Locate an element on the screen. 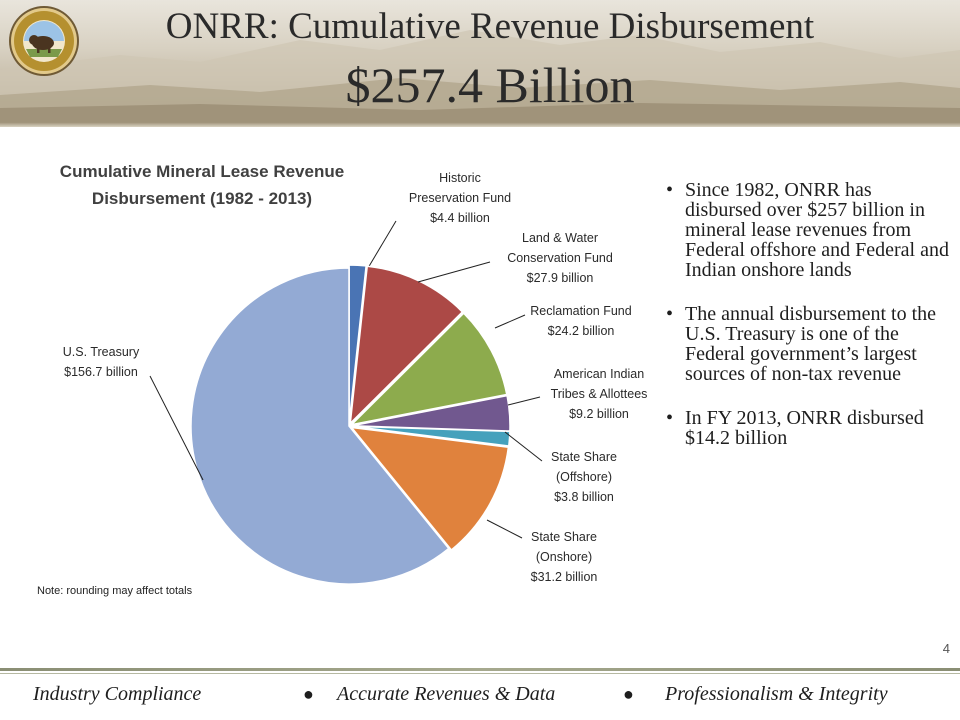 This screenshot has height=720, width=960. footer-item-revenues: Accurate Revenues & Data is located at coordinates (446, 694).